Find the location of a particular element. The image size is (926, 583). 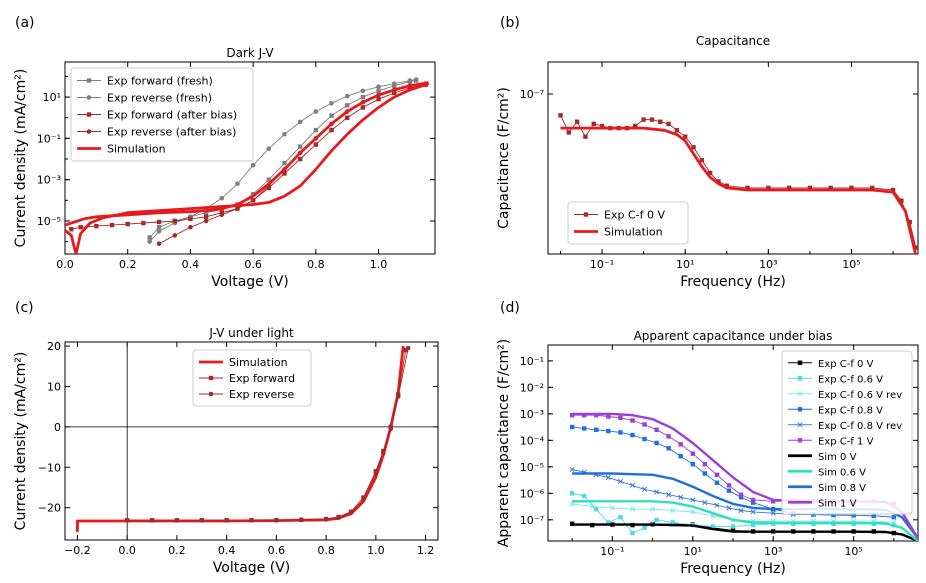

y-tick-label: 10⁻⁴ is located at coordinates (532, 440).